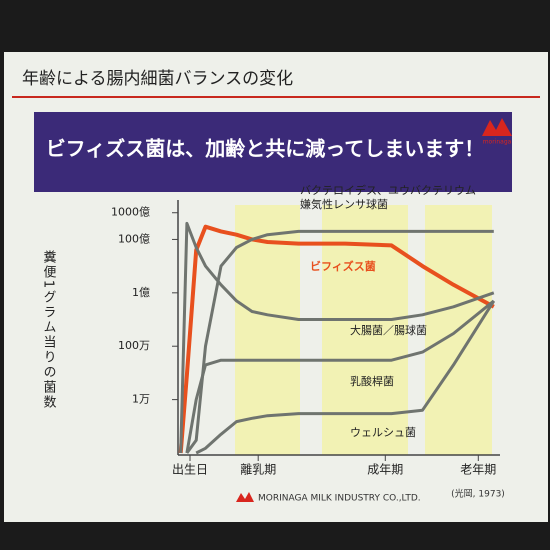 This screenshot has width=550, height=550. What do you see at coordinates (388, 190) in the screenshot?
I see `series-label: バクテロイデス、ユウバクテリウム` at bounding box center [388, 190].